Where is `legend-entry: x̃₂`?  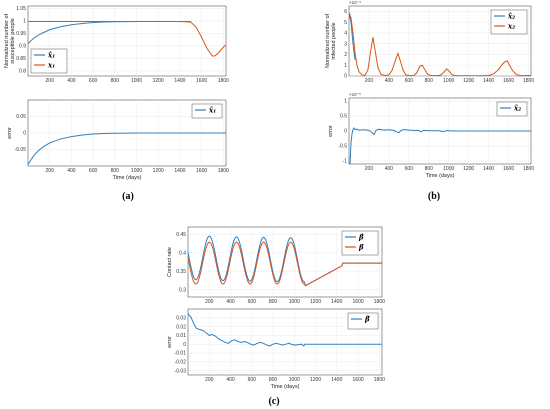
legend-entry: x̃₂ is located at coordinates (517, 108).